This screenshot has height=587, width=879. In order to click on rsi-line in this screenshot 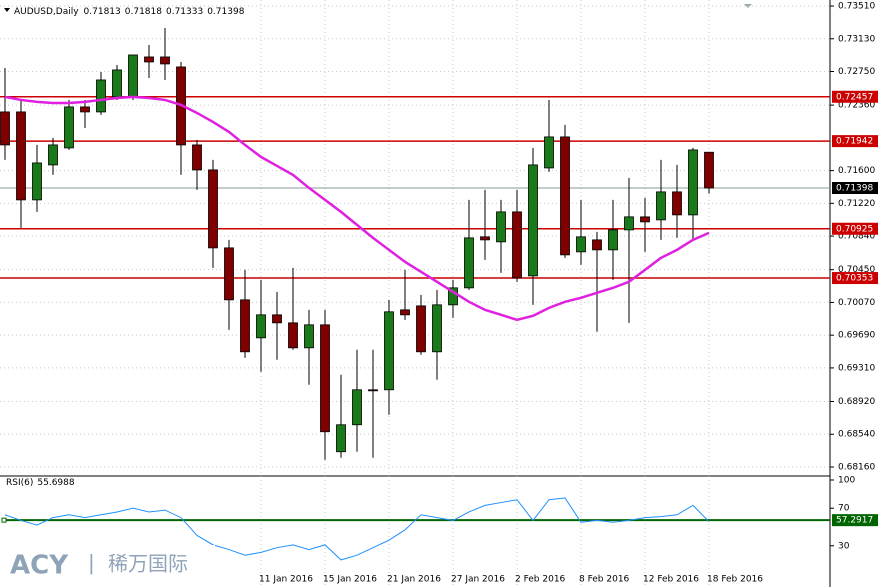, I will do `click(357, 529)`.